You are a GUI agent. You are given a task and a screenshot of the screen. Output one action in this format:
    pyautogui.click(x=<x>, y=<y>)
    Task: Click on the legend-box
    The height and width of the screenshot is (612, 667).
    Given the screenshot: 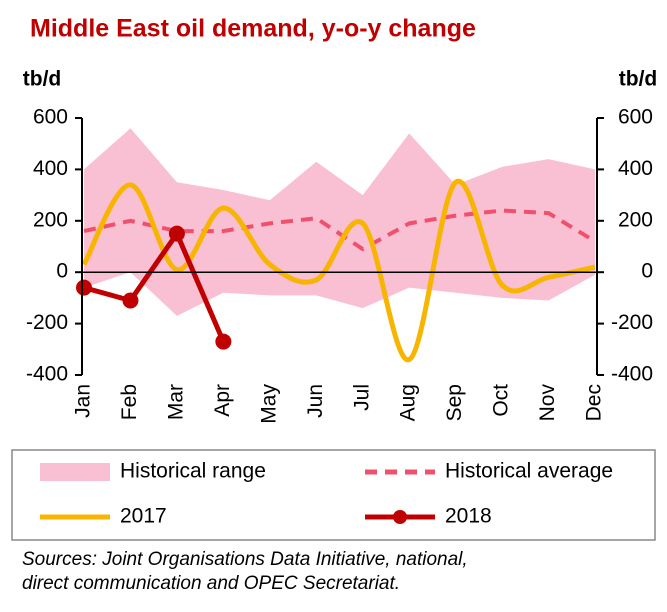 What is the action you would take?
    pyautogui.click(x=333, y=495)
    